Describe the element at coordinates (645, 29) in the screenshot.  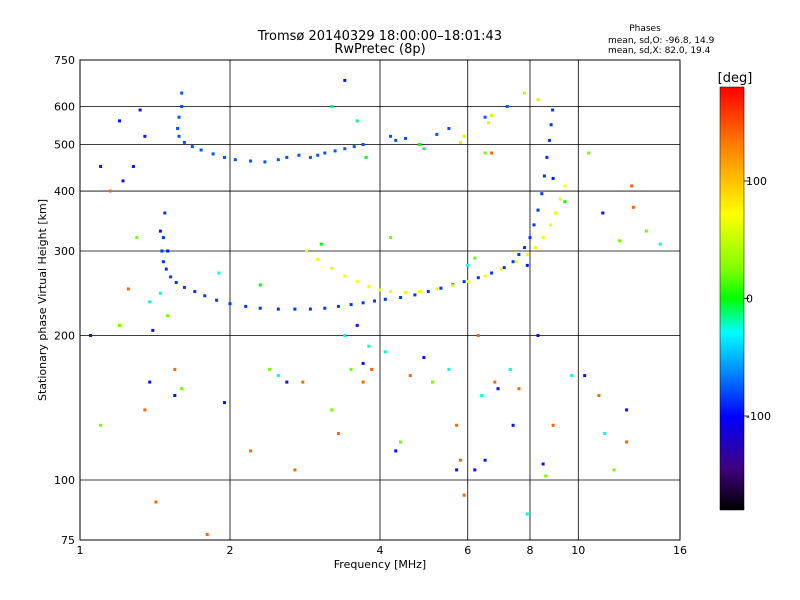
I see `stats-heading: Phases` at that location.